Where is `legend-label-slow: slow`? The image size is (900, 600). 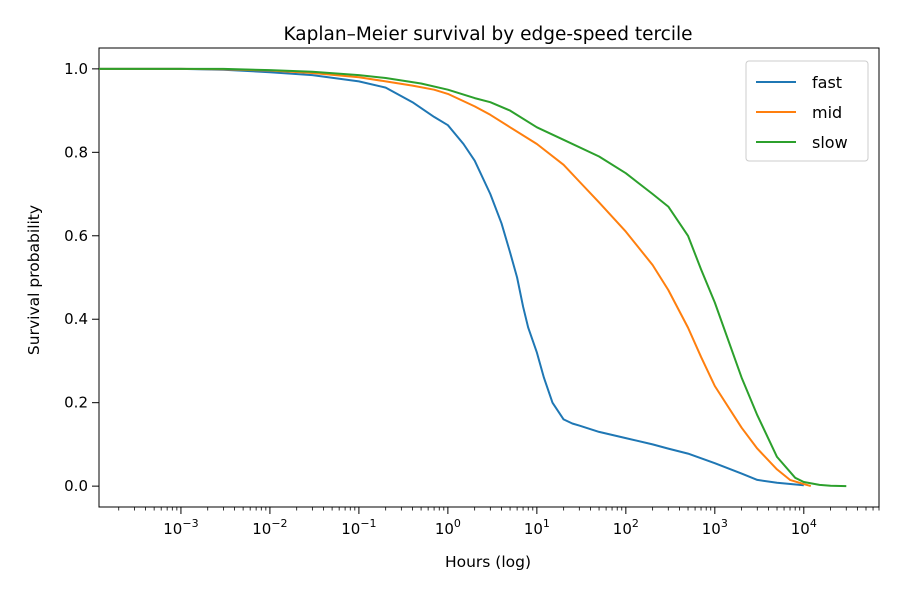 legend-label-slow: slow is located at coordinates (830, 142).